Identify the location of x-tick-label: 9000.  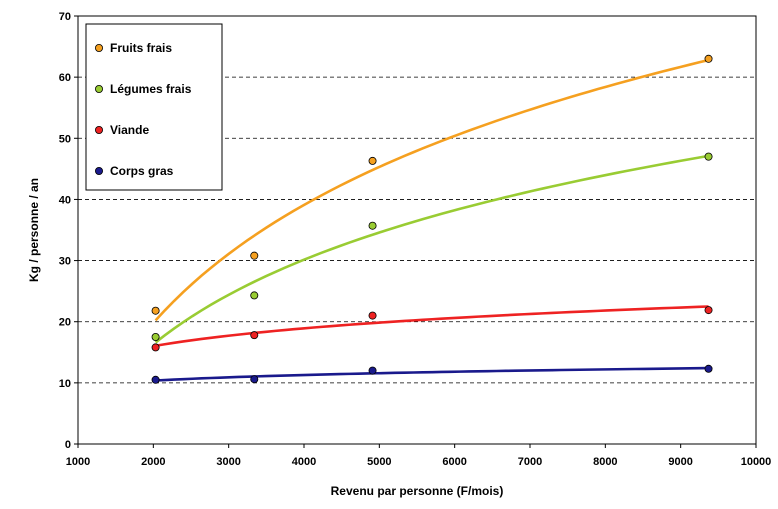
(680, 462).